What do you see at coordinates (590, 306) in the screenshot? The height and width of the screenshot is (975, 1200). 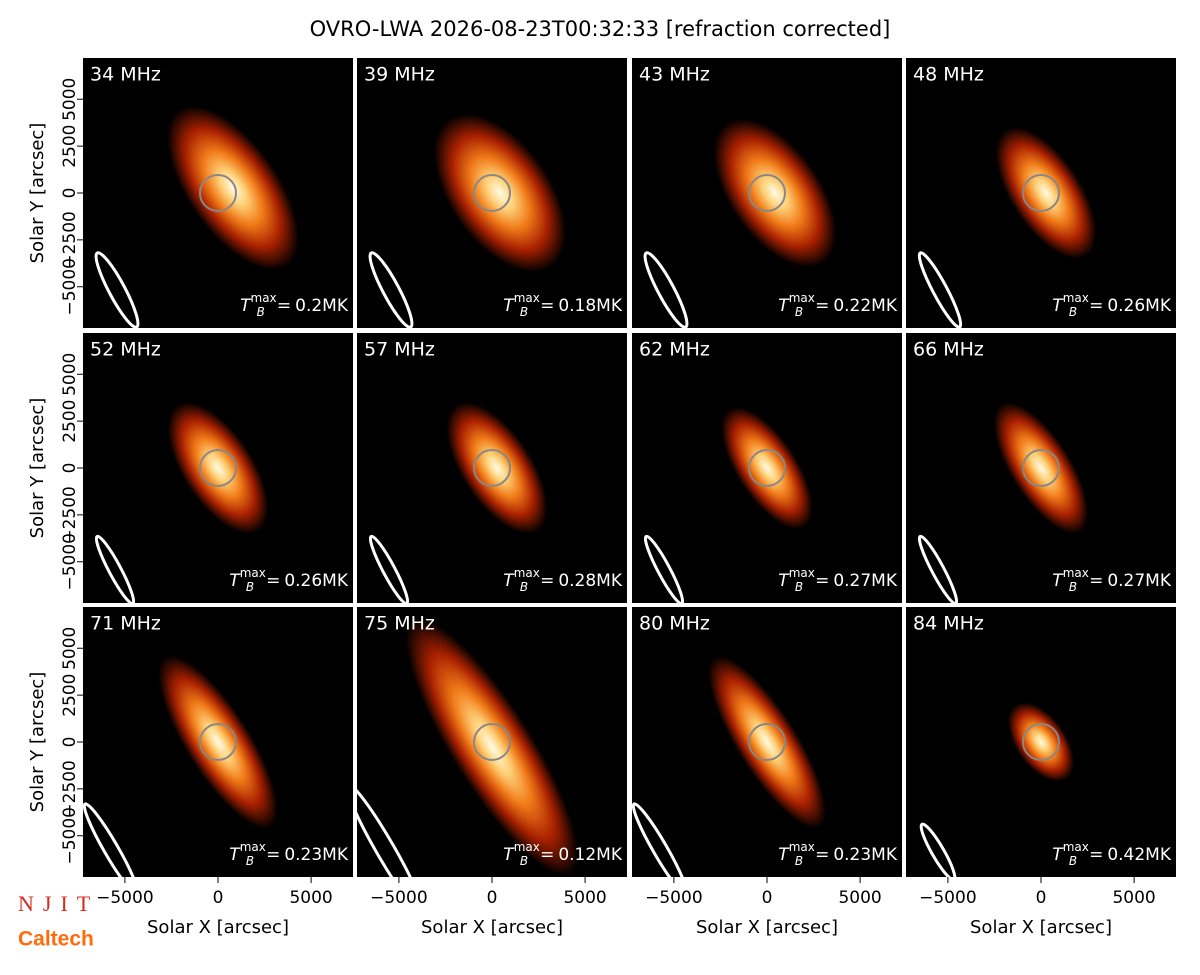 I see `tb-value: 0.18MK` at bounding box center [590, 306].